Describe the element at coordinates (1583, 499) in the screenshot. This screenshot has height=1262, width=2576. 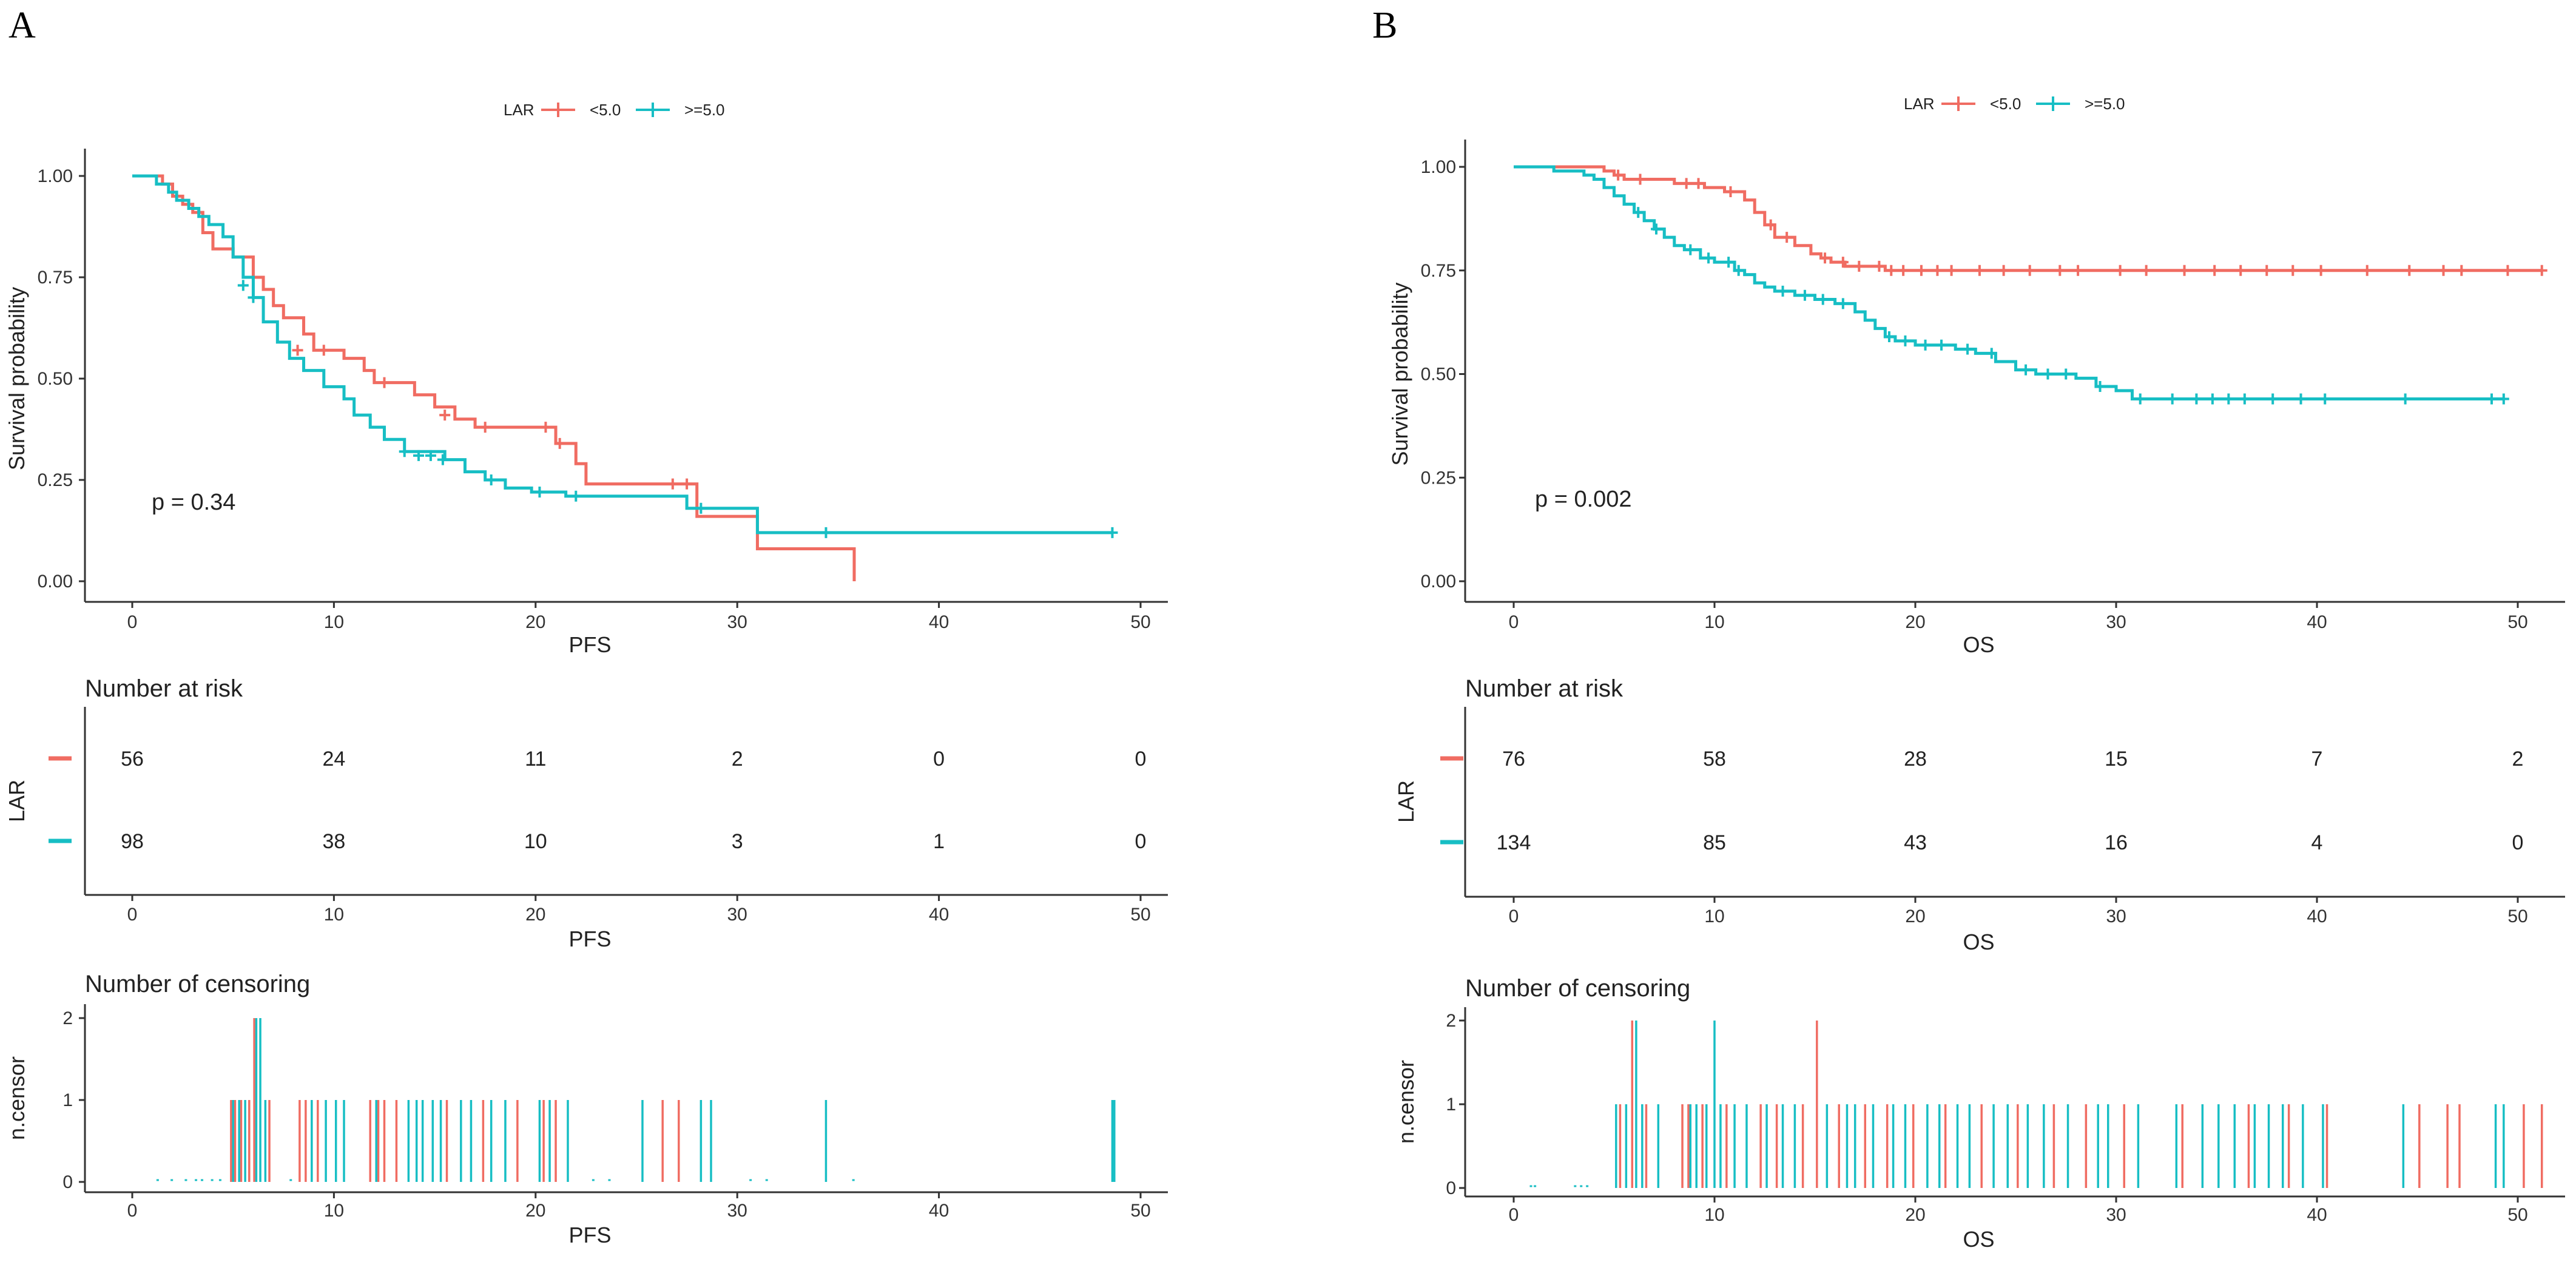
I see `p-value: p = 0.002` at that location.